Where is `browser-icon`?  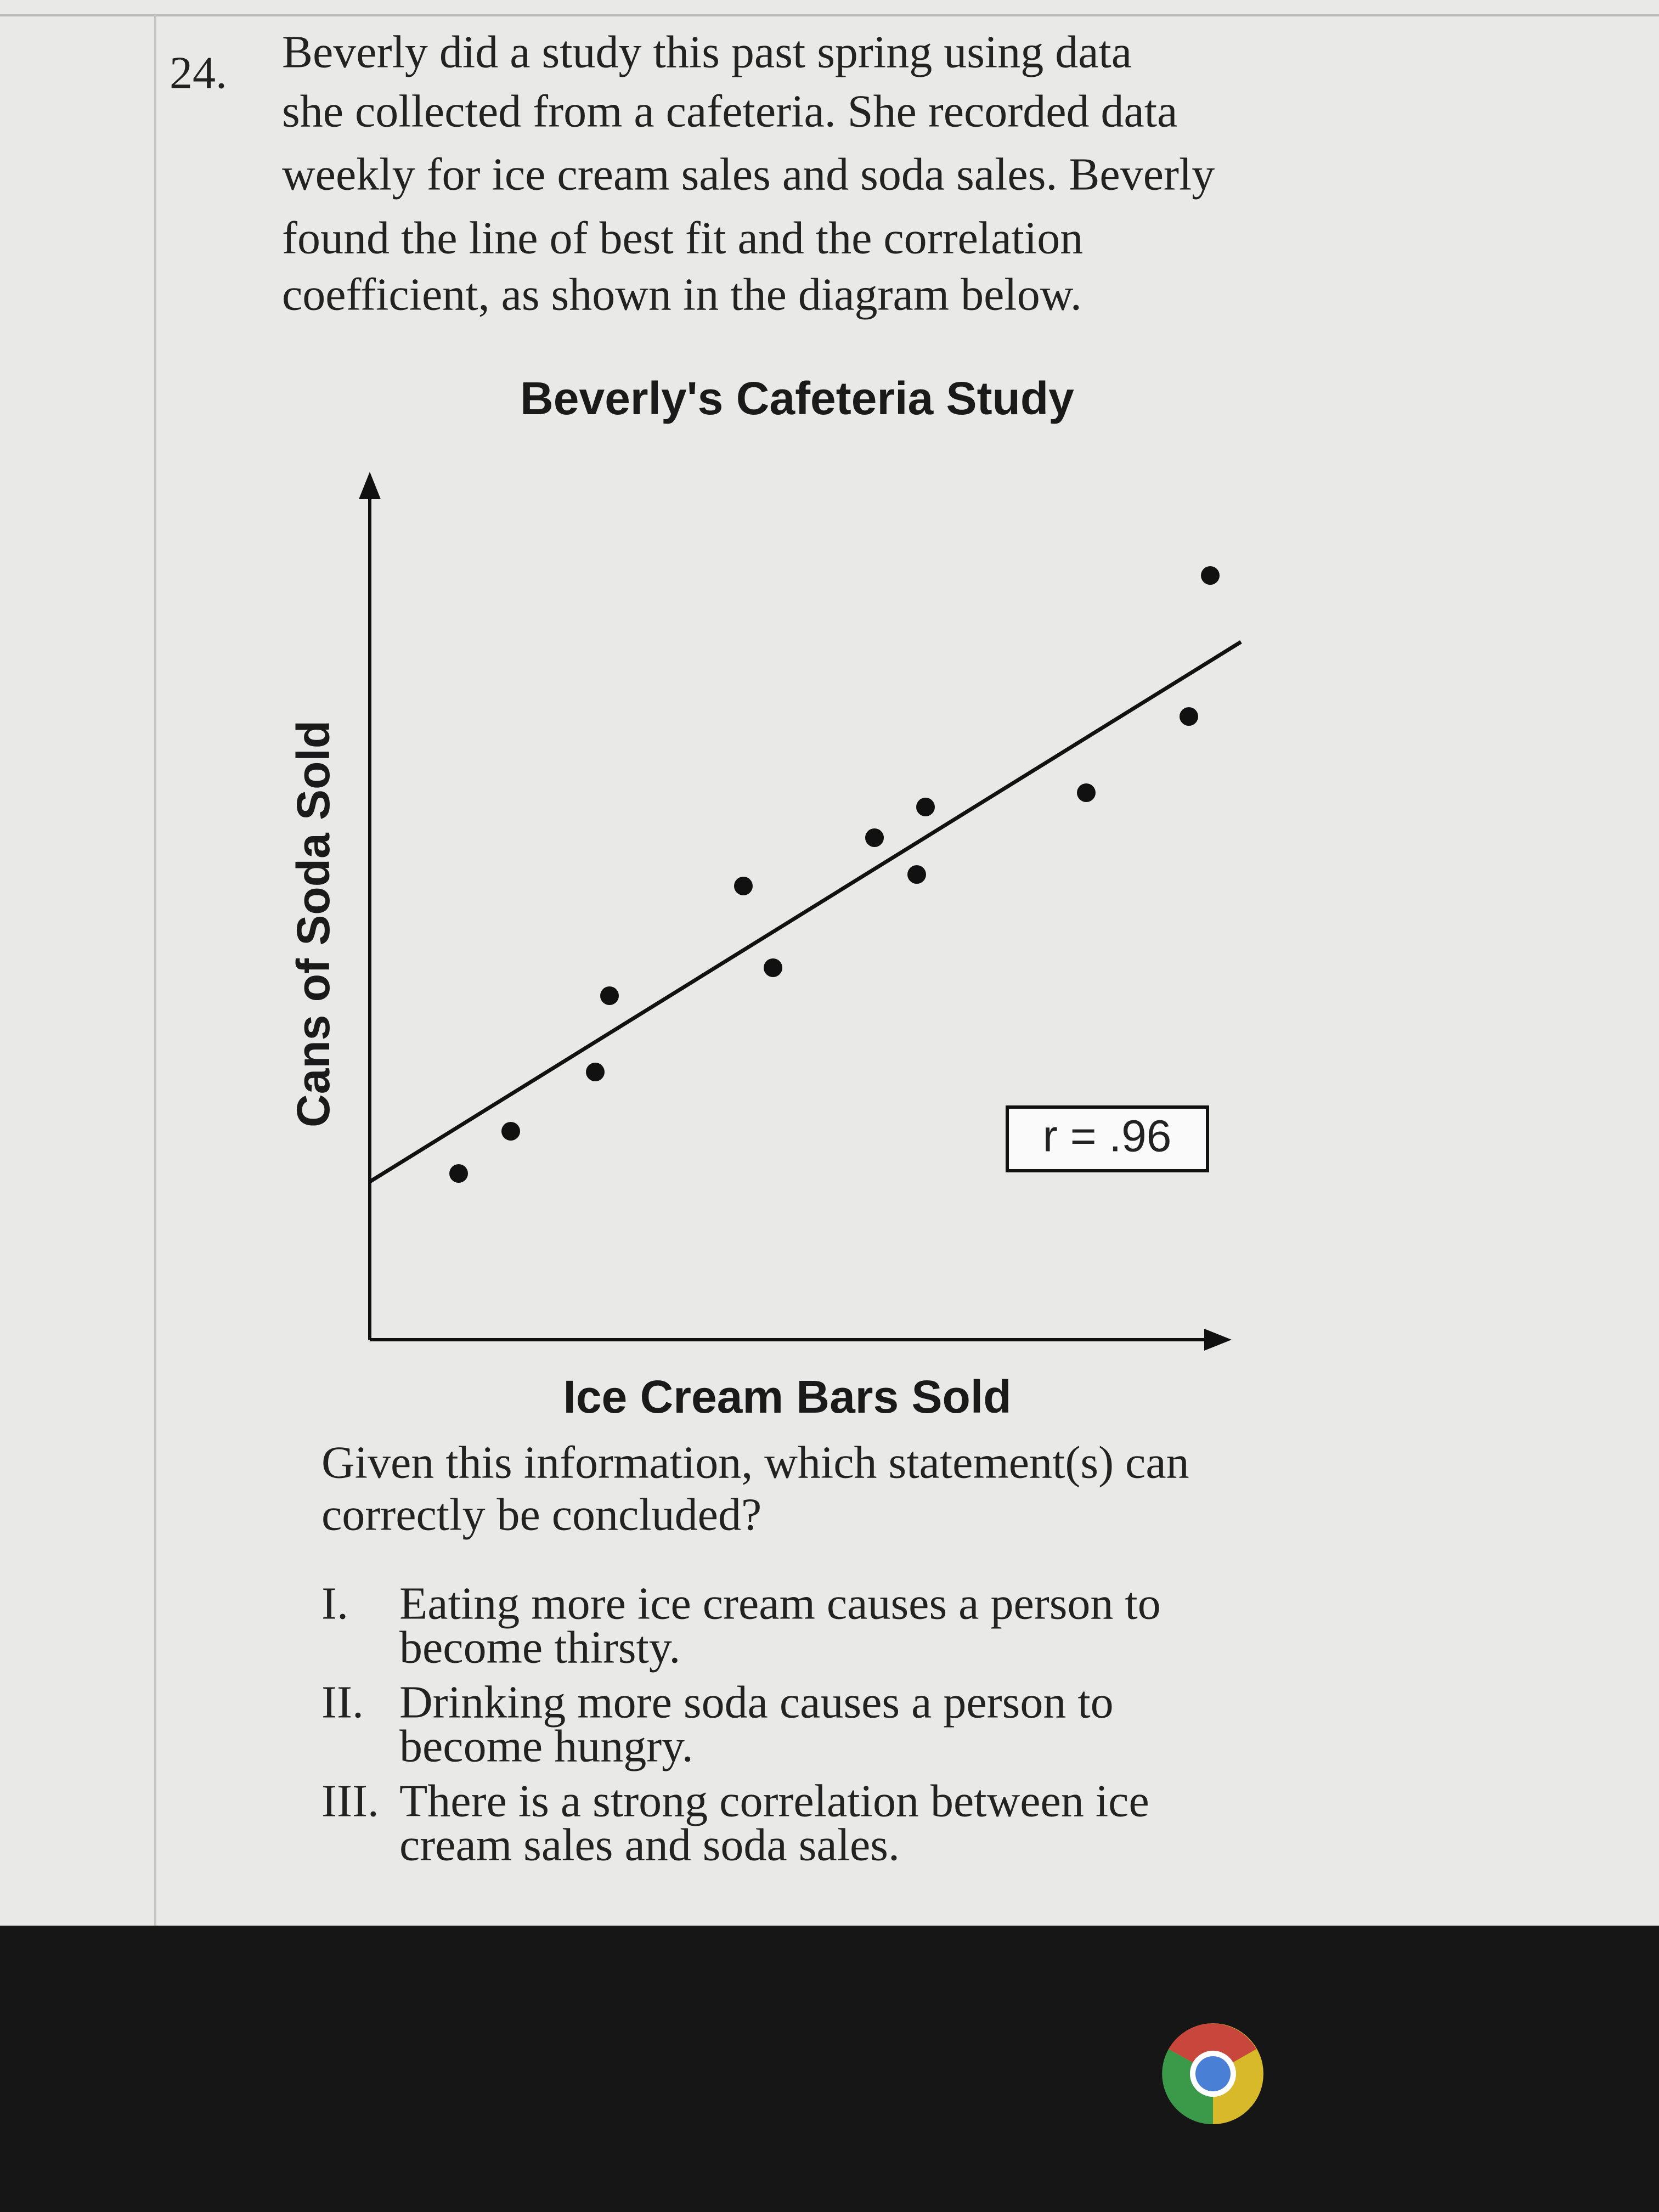 browser-icon is located at coordinates (1212, 2074).